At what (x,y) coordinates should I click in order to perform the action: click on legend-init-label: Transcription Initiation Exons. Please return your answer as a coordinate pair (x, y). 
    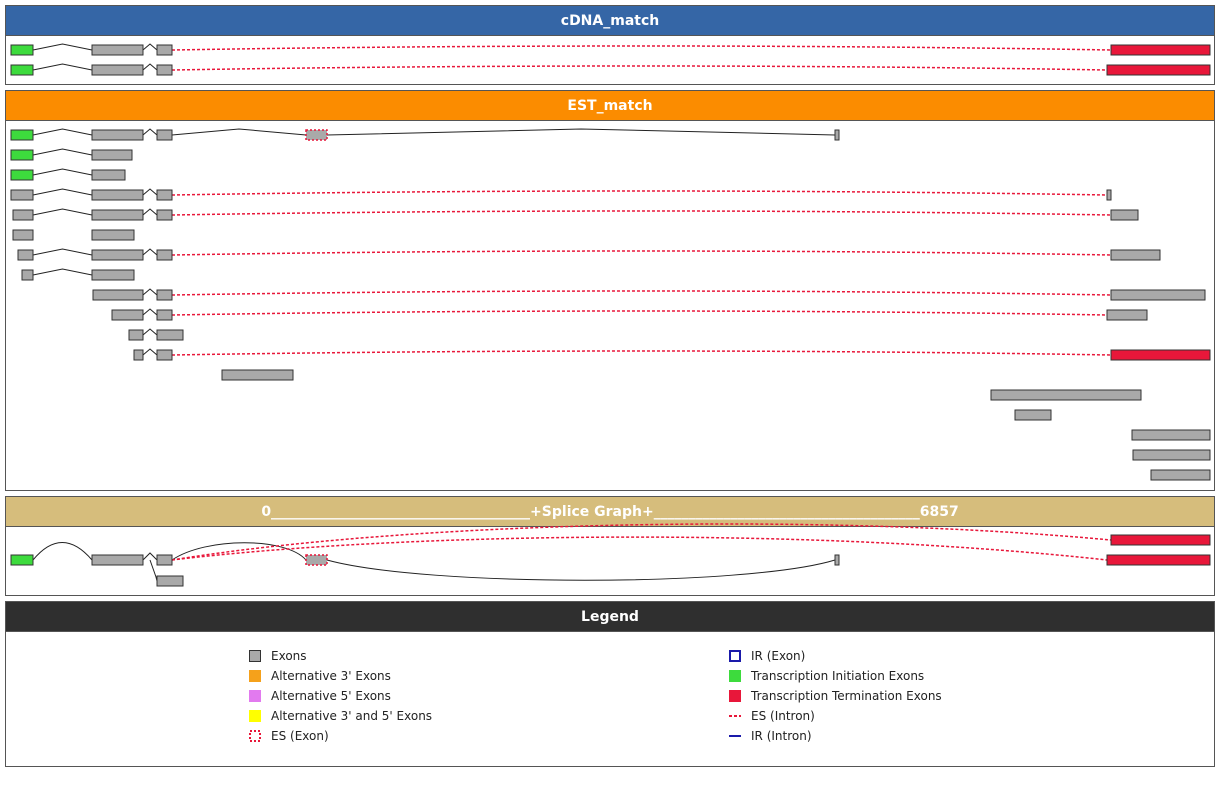
    Looking at the image, I should click on (838, 676).